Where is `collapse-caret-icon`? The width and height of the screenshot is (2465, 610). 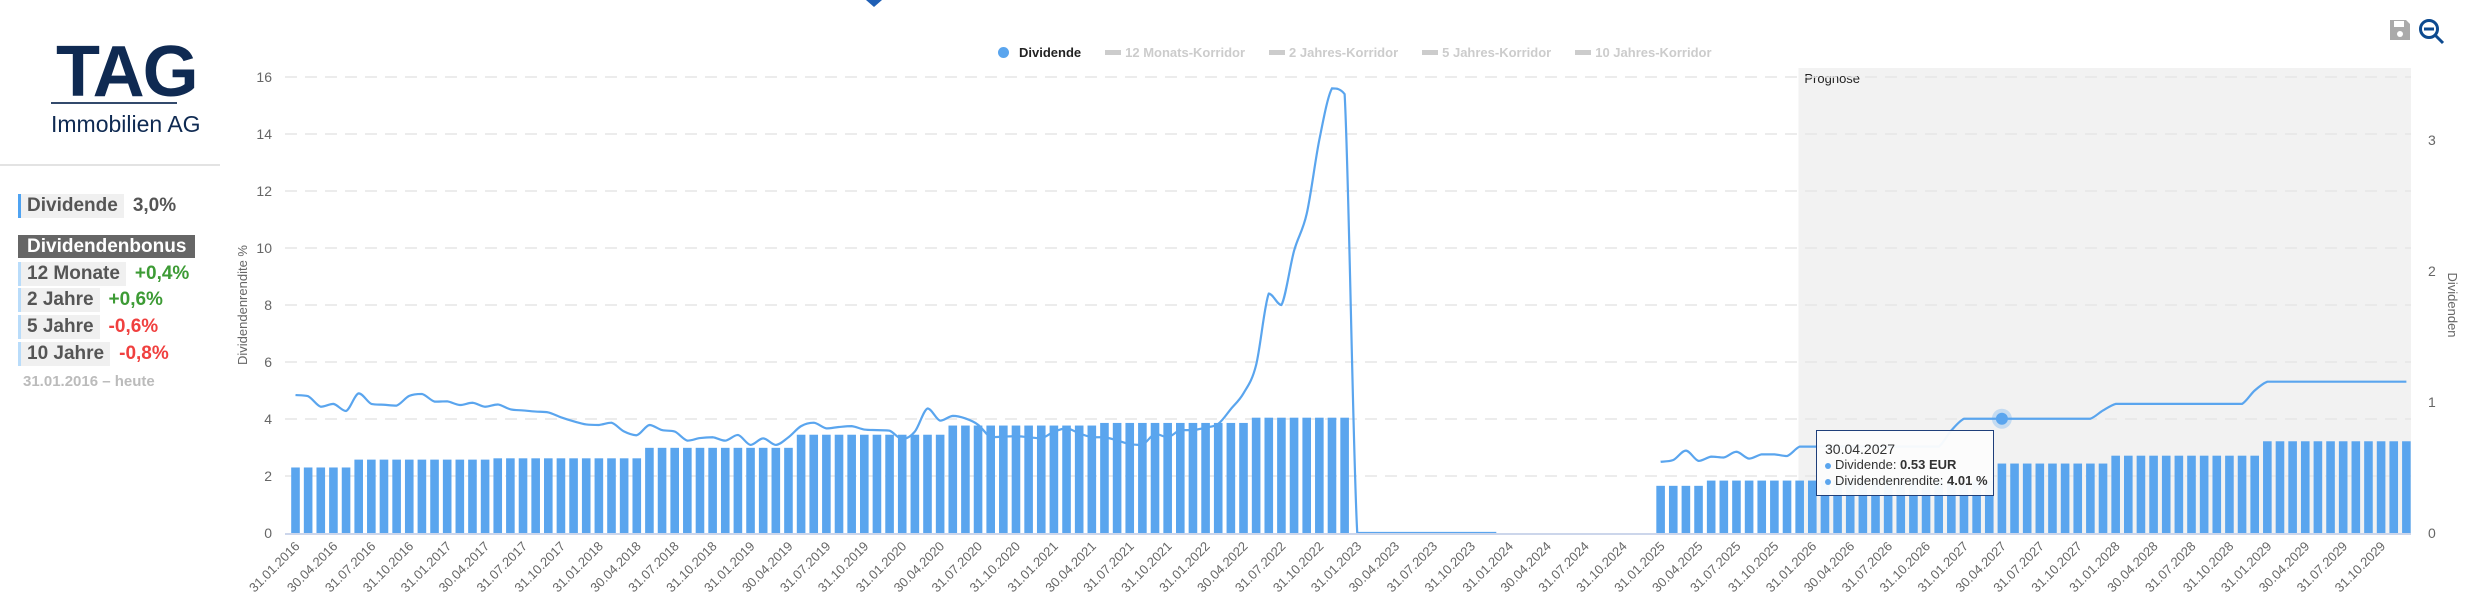
collapse-caret-icon is located at coordinates (874, 3).